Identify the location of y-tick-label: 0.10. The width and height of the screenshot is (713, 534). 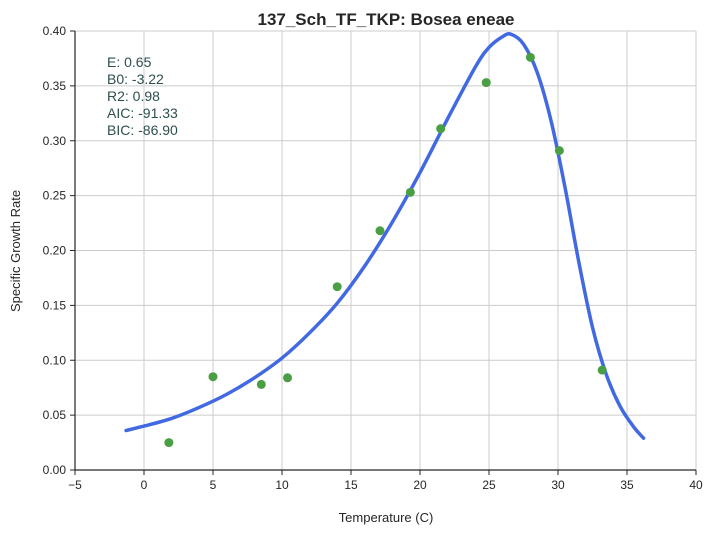
(55, 360).